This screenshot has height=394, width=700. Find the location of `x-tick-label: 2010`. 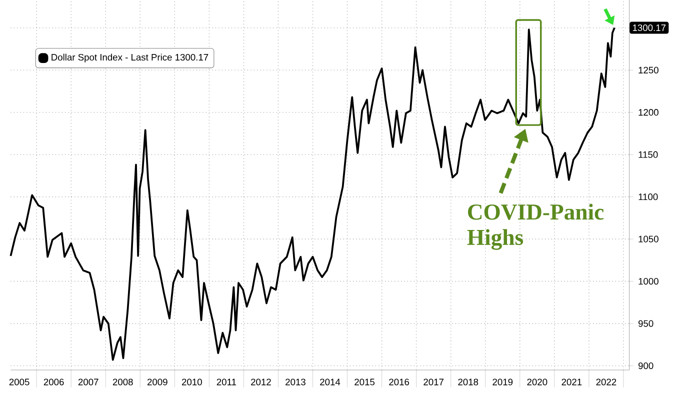

x-tick-label: 2010 is located at coordinates (192, 382).